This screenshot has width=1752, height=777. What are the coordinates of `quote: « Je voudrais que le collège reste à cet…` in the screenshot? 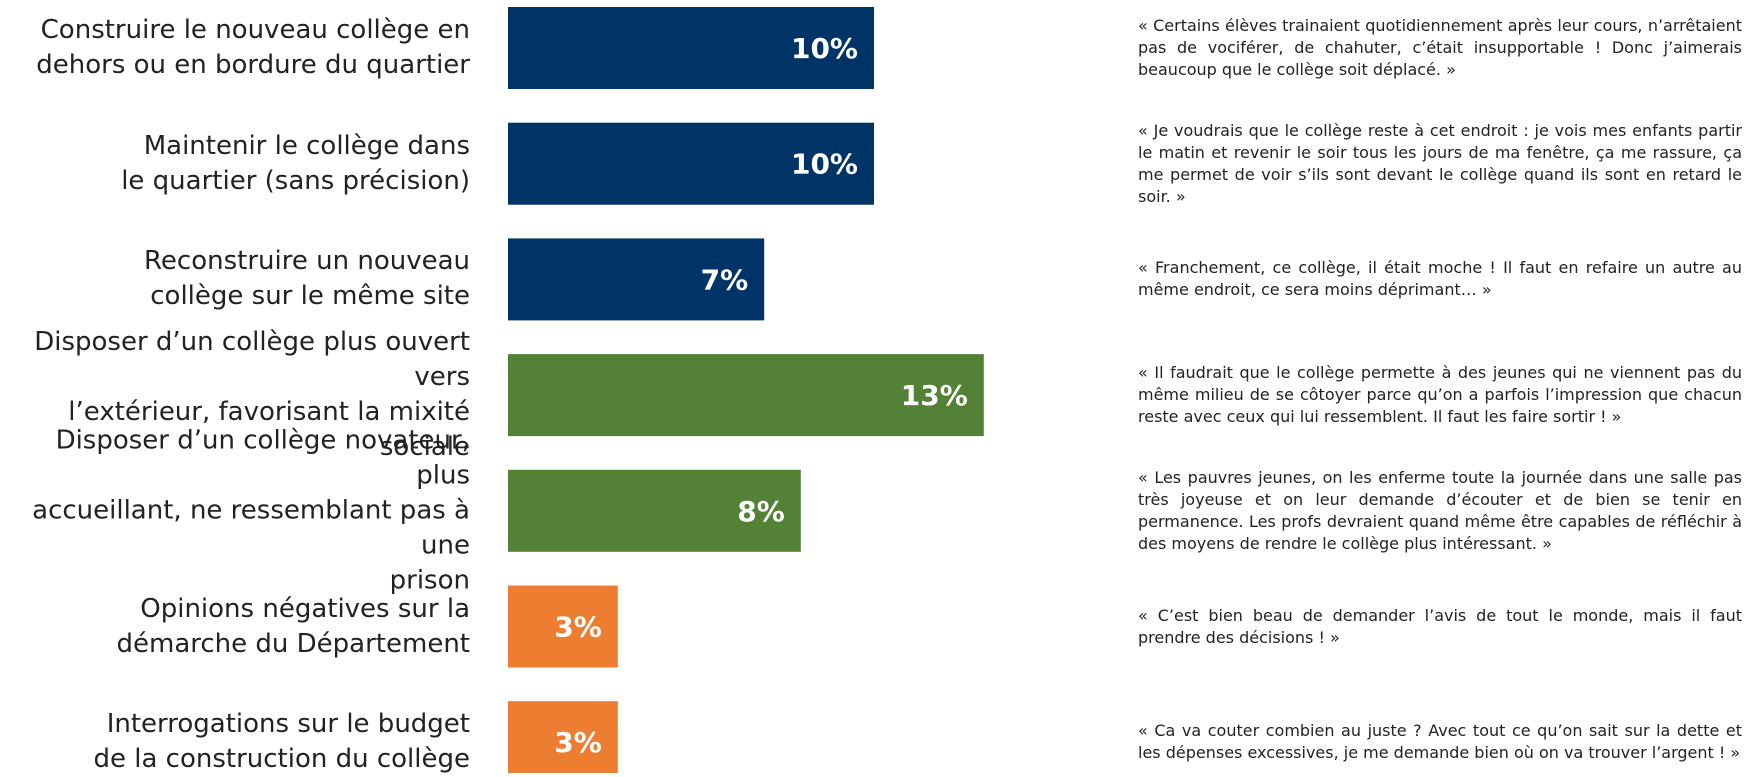 It's located at (1440, 163).